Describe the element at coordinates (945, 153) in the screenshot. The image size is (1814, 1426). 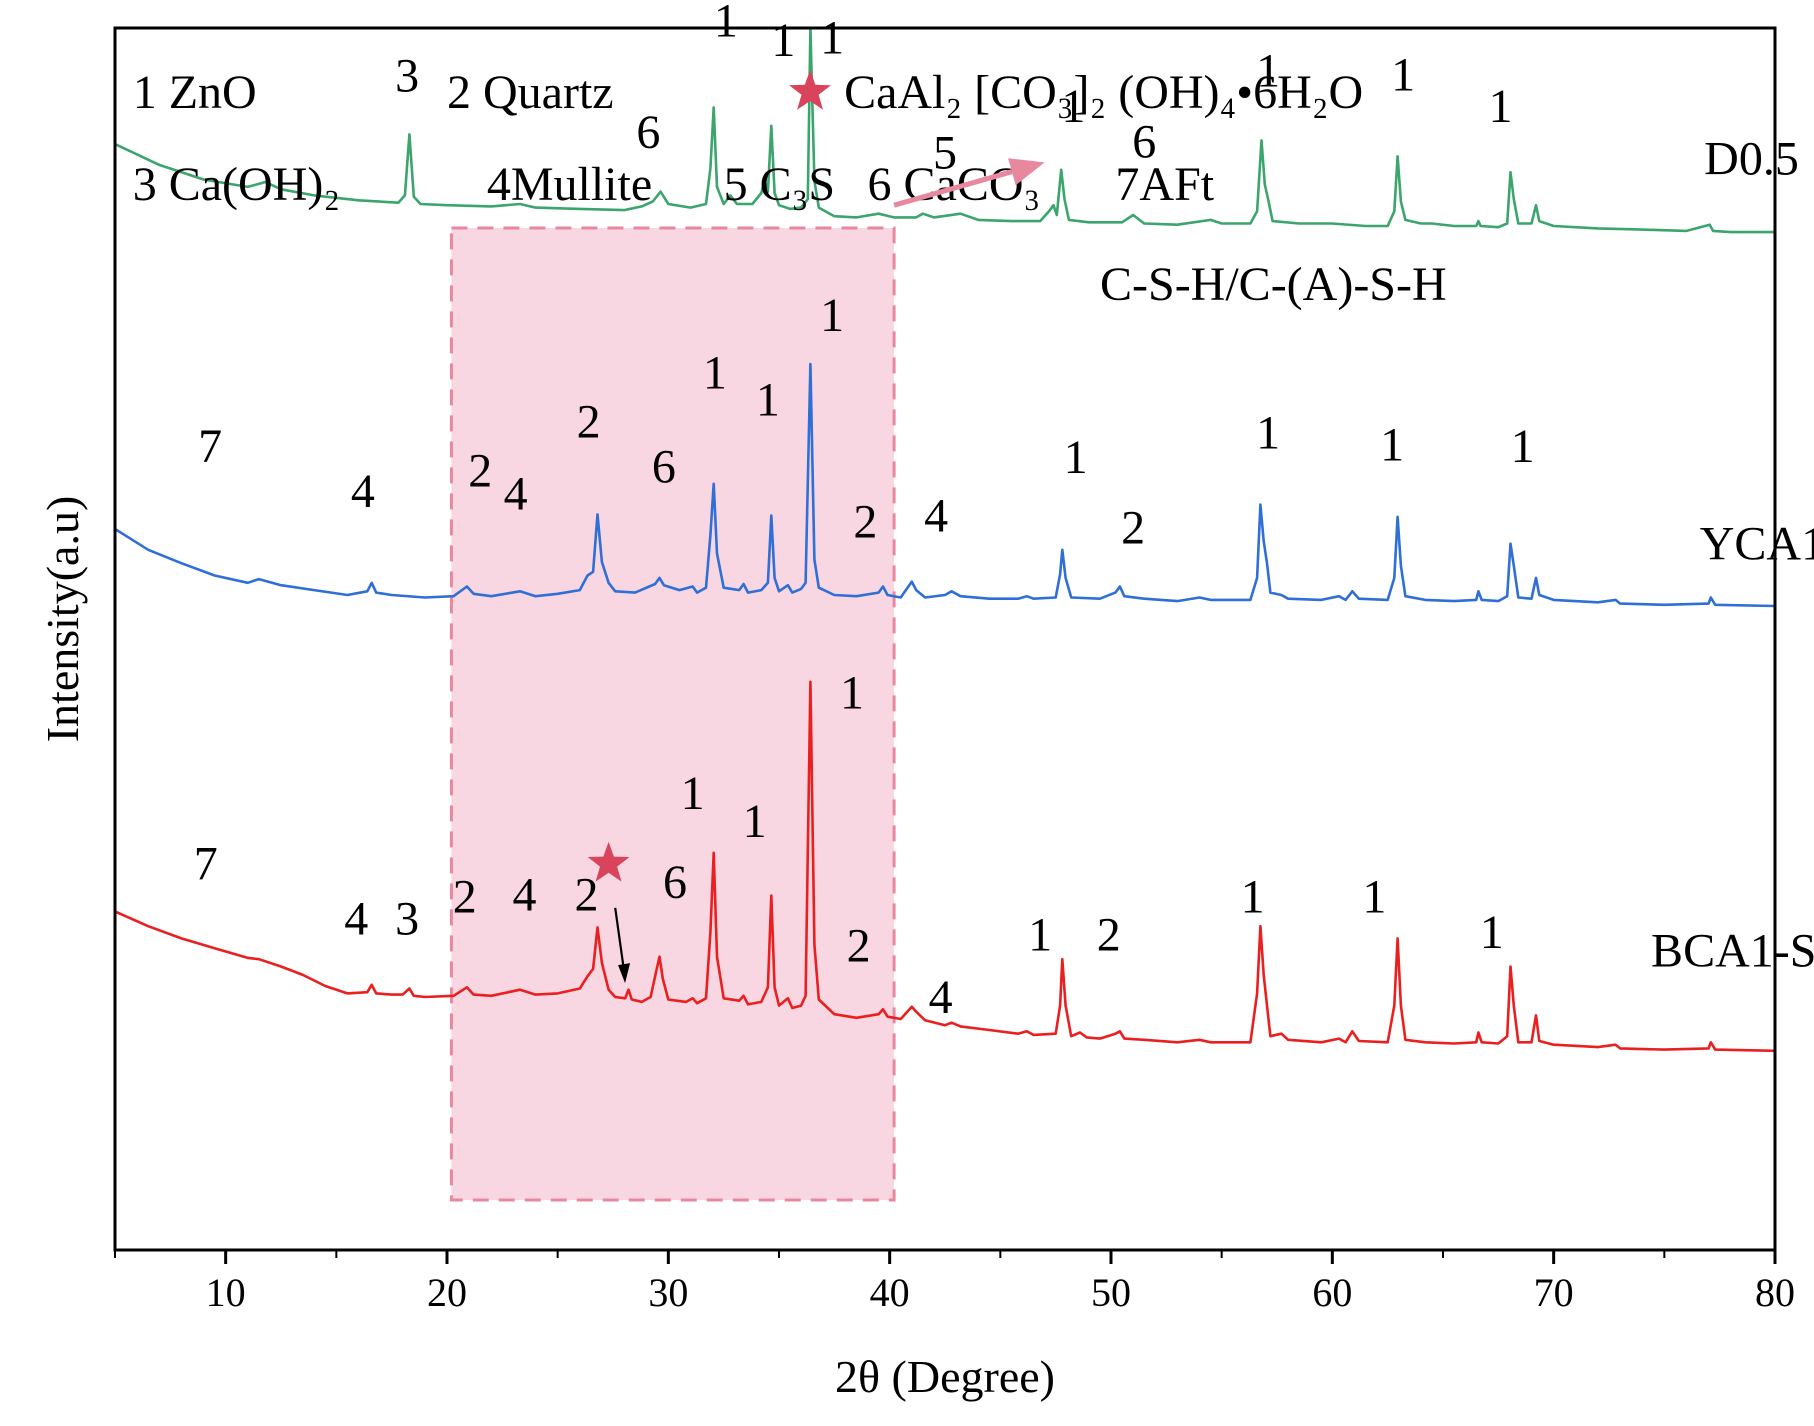
I see `peak-label: 5` at that location.